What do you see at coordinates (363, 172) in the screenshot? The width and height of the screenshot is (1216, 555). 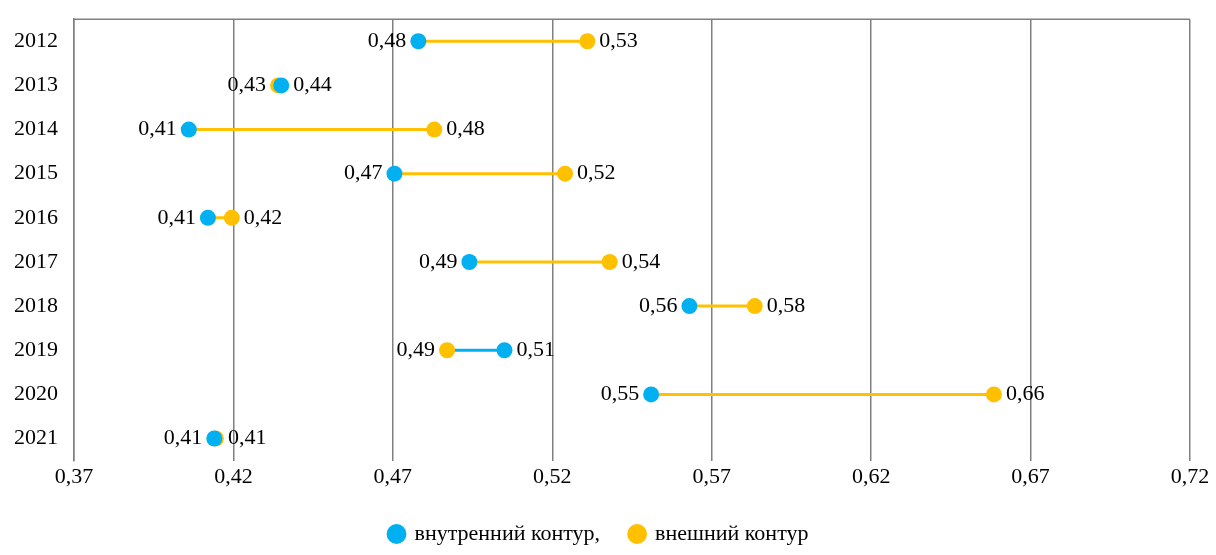 I see `data-label: 0,47` at bounding box center [363, 172].